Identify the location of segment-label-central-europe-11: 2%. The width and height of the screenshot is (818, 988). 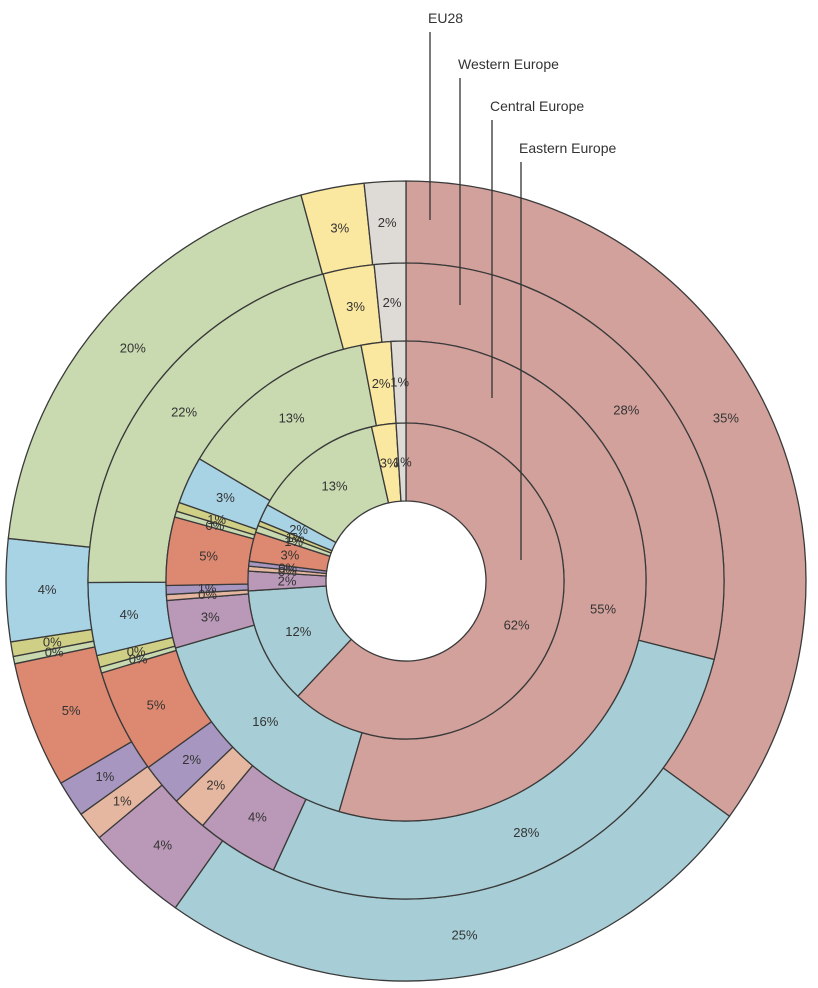
(381, 383).